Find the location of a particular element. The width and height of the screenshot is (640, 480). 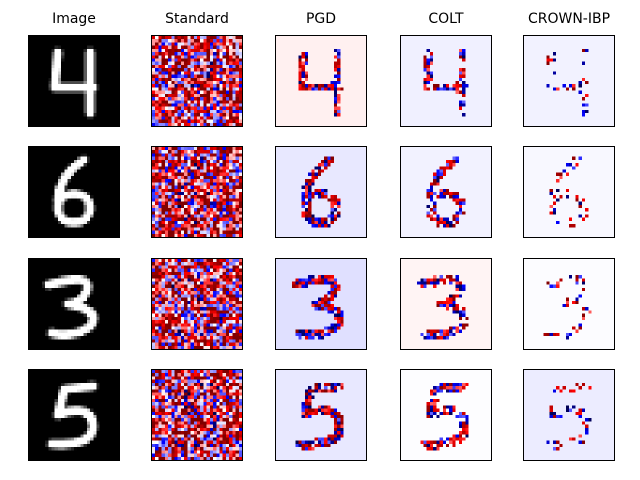

column-title-crown: CROWN-IBP is located at coordinates (569, 19).